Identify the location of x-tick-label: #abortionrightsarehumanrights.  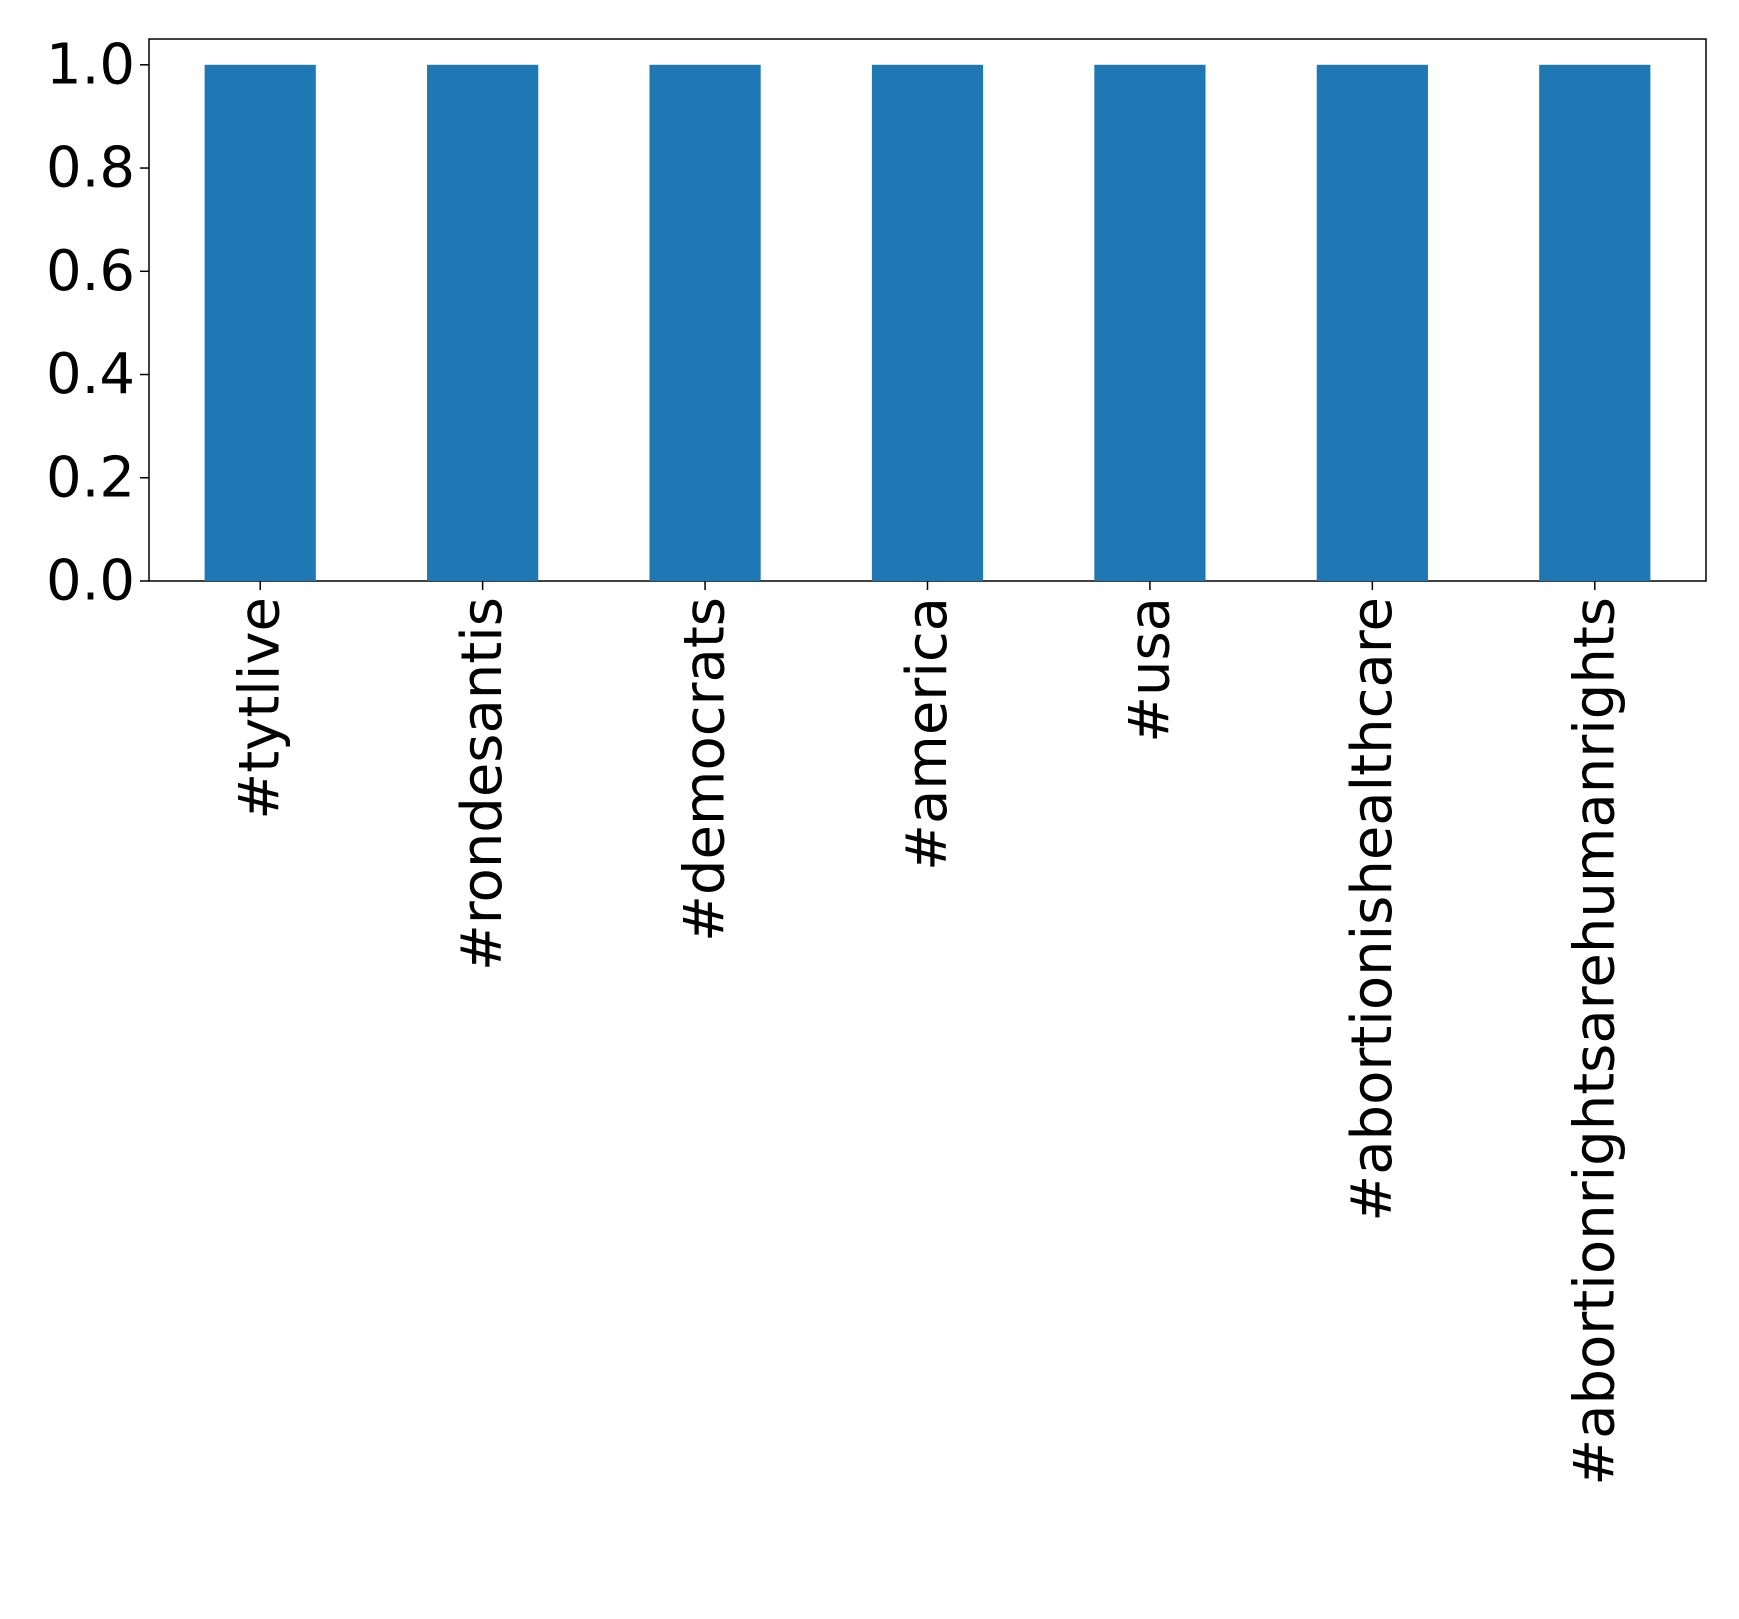
(1594, 1041).